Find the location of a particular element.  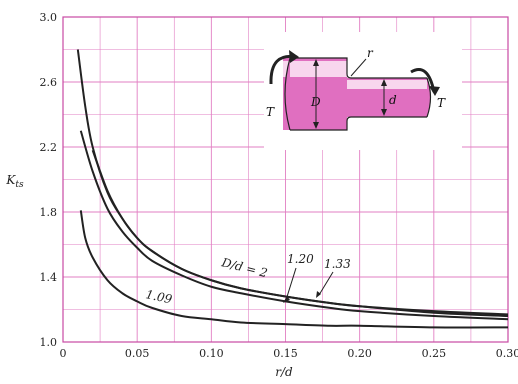

x-tick-label: 0.20 is located at coordinates (359, 353).